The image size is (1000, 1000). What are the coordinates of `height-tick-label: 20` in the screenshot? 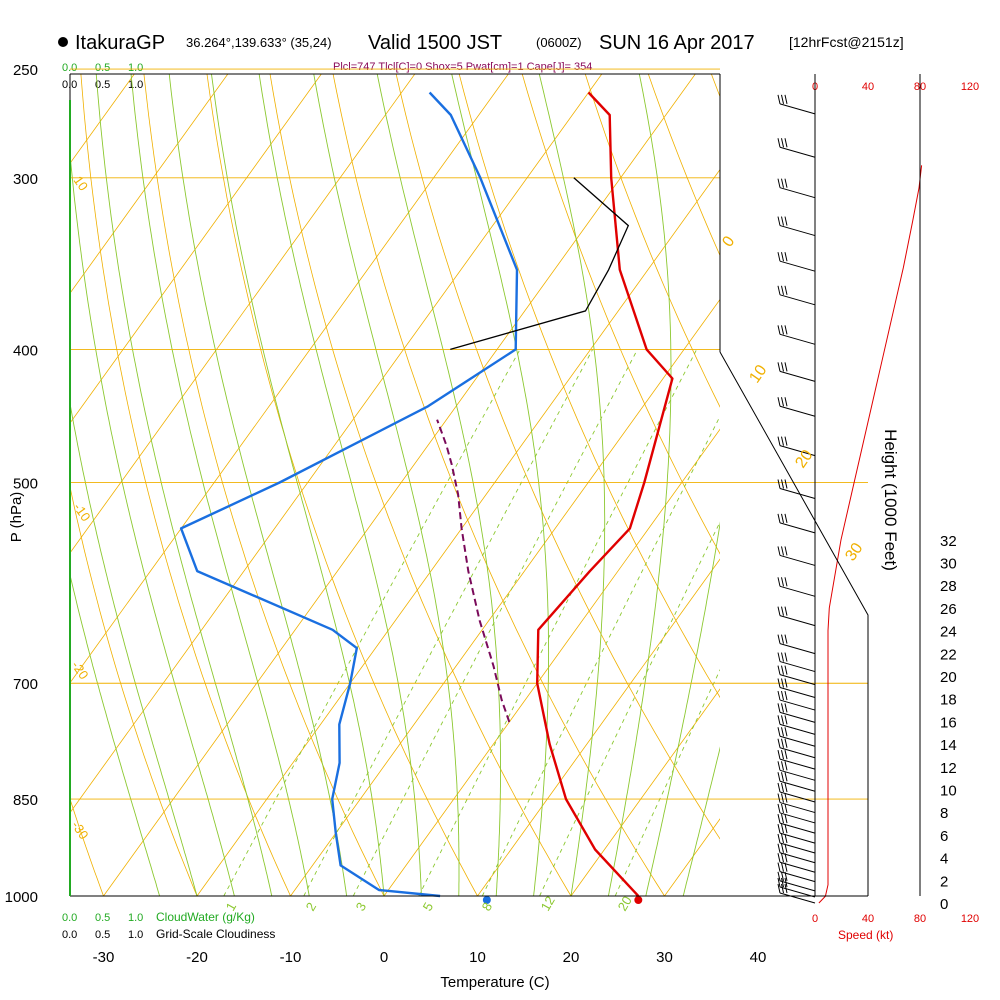 It's located at (948, 677).